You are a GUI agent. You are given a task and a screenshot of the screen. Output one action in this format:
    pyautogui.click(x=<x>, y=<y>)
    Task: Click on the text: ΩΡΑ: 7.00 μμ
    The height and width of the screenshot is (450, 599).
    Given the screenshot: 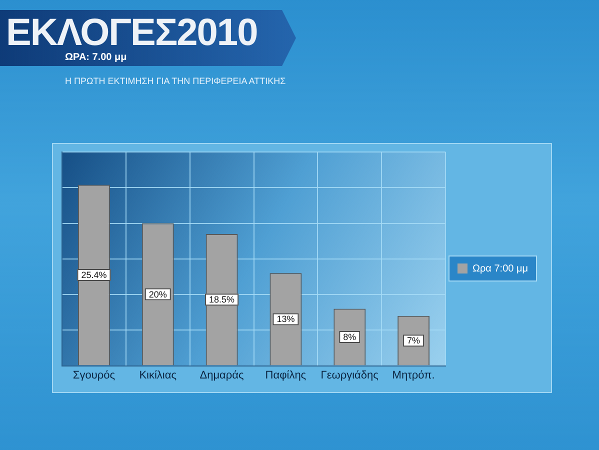 What is the action you would take?
    pyautogui.click(x=96, y=58)
    